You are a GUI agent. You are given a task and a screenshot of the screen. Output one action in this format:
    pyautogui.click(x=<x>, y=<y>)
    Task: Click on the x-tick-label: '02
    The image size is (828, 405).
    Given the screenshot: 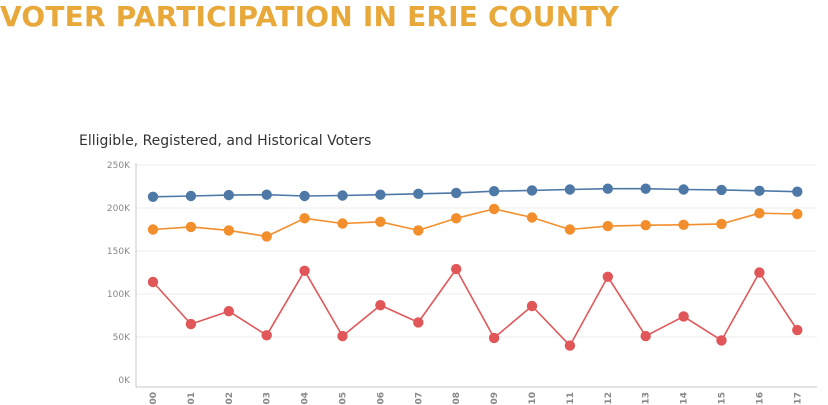 What is the action you would take?
    pyautogui.click(x=230, y=398)
    